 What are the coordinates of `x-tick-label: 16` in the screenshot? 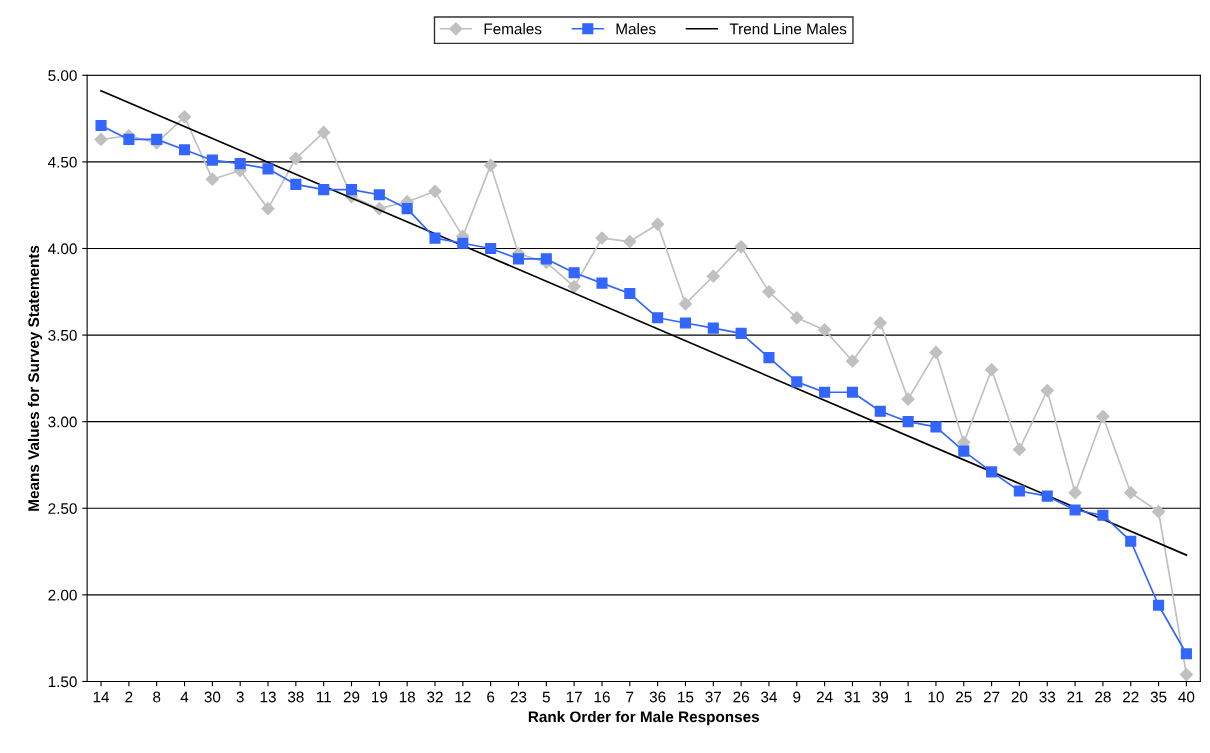 It's located at (602, 697).